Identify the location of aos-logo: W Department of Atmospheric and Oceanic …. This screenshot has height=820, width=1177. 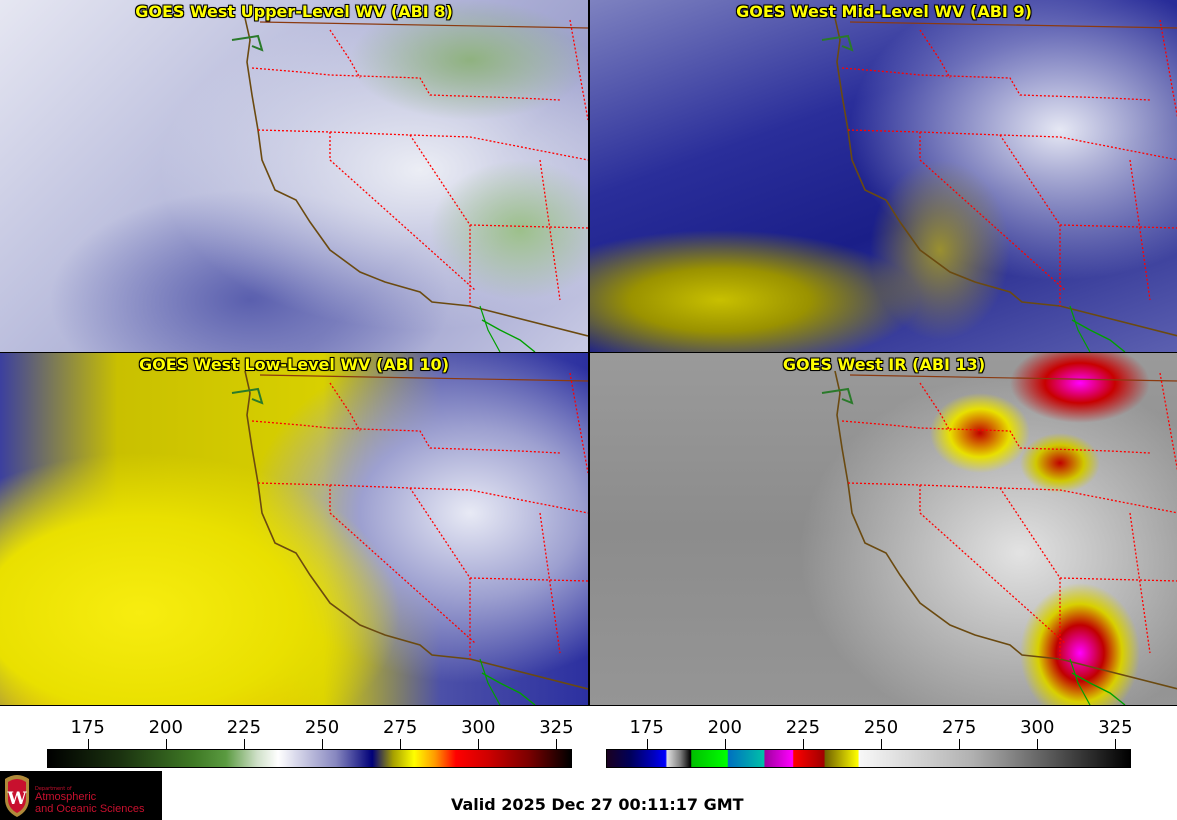
(81, 795).